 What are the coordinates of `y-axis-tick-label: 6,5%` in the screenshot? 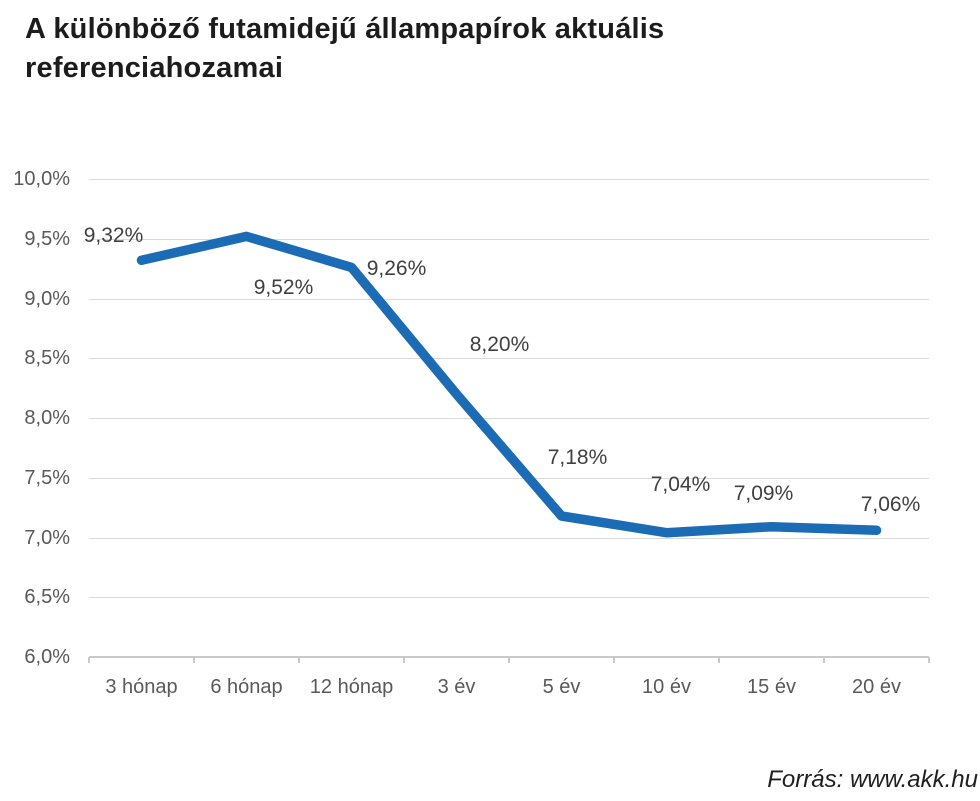 It's located at (47, 597).